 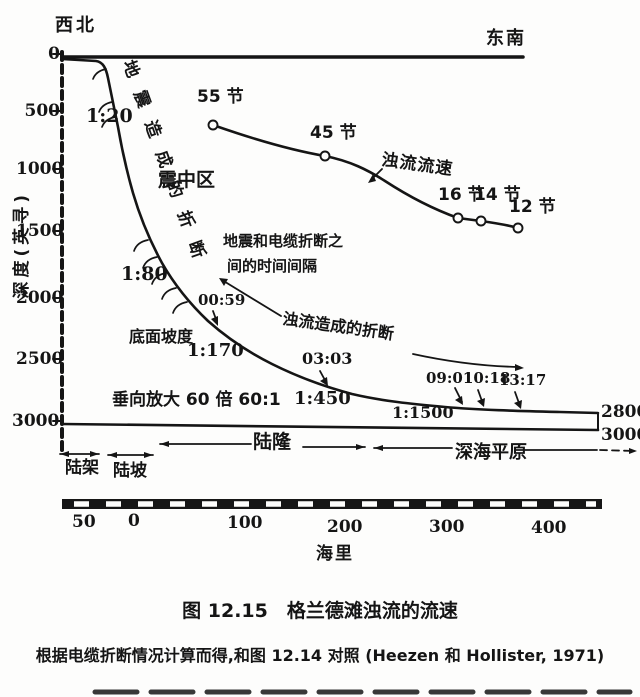 What do you see at coordinates (523, 380) in the screenshot?
I see `break-time-1317: 13:17` at bounding box center [523, 380].